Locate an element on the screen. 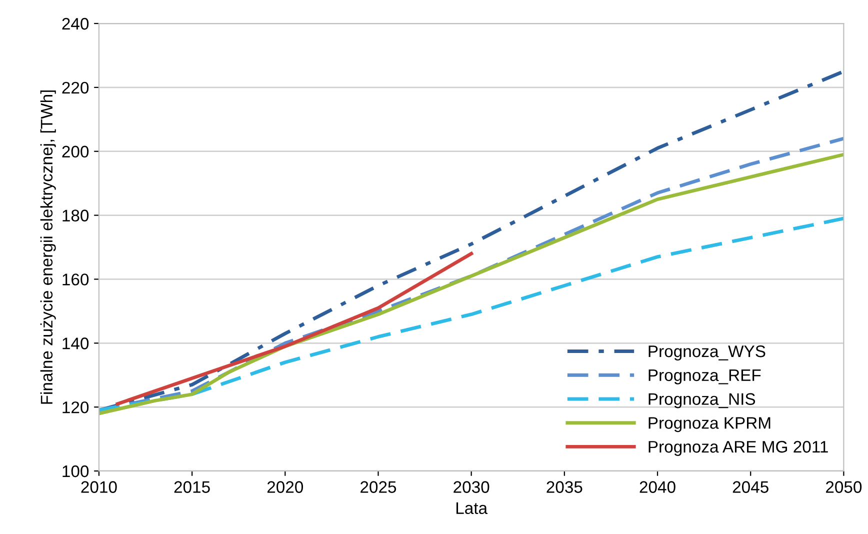 Image resolution: width=868 pixels, height=534 pixels. x-tick-label: 2020 is located at coordinates (285, 487).